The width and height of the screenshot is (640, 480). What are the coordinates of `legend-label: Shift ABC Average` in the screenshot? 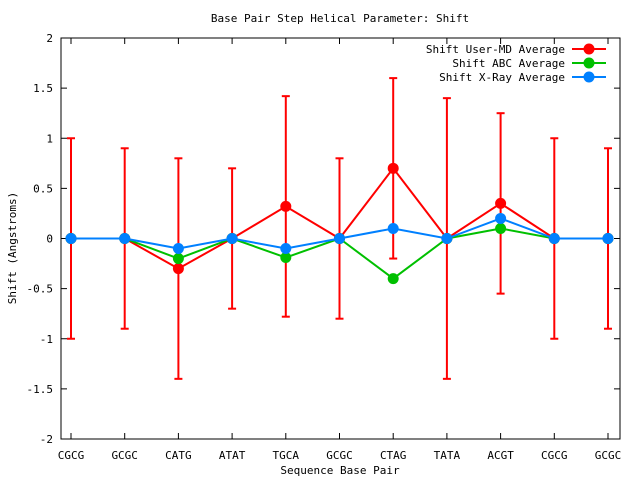 It's located at (508, 63).